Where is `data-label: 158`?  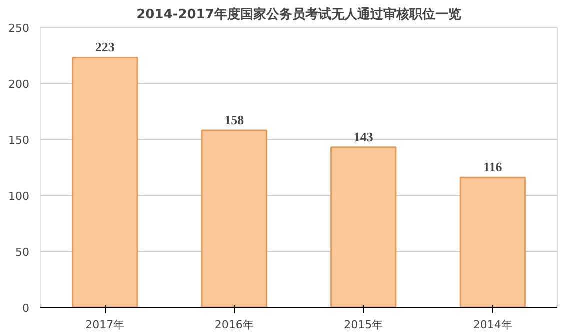 data-label: 158 is located at coordinates (234, 120).